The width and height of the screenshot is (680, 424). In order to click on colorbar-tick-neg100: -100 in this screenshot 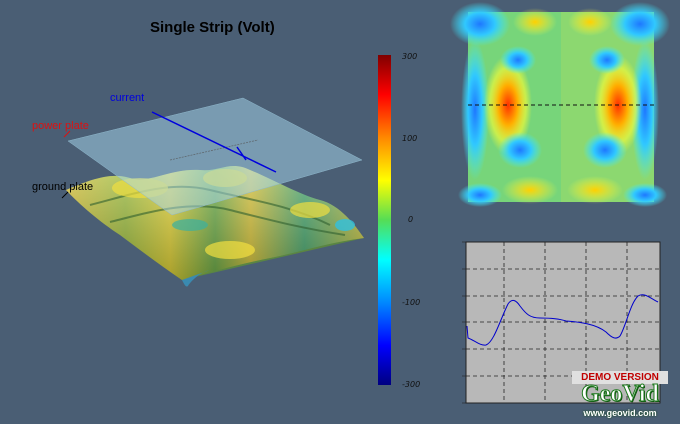, I will do `click(411, 302)`.